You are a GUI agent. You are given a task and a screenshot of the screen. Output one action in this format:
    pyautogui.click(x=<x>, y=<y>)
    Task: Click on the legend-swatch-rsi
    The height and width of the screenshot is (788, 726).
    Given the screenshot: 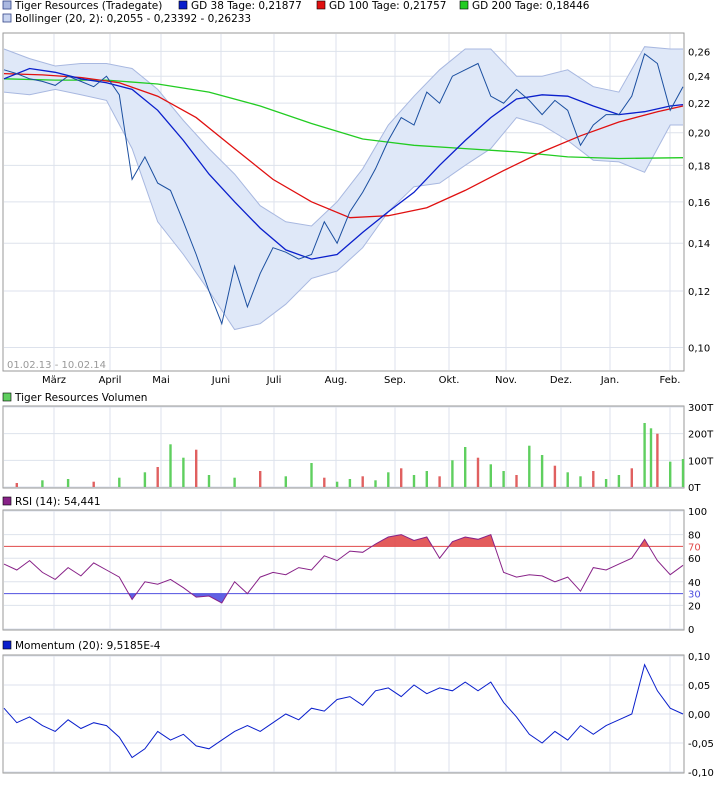 What is the action you would take?
    pyautogui.click(x=7, y=501)
    